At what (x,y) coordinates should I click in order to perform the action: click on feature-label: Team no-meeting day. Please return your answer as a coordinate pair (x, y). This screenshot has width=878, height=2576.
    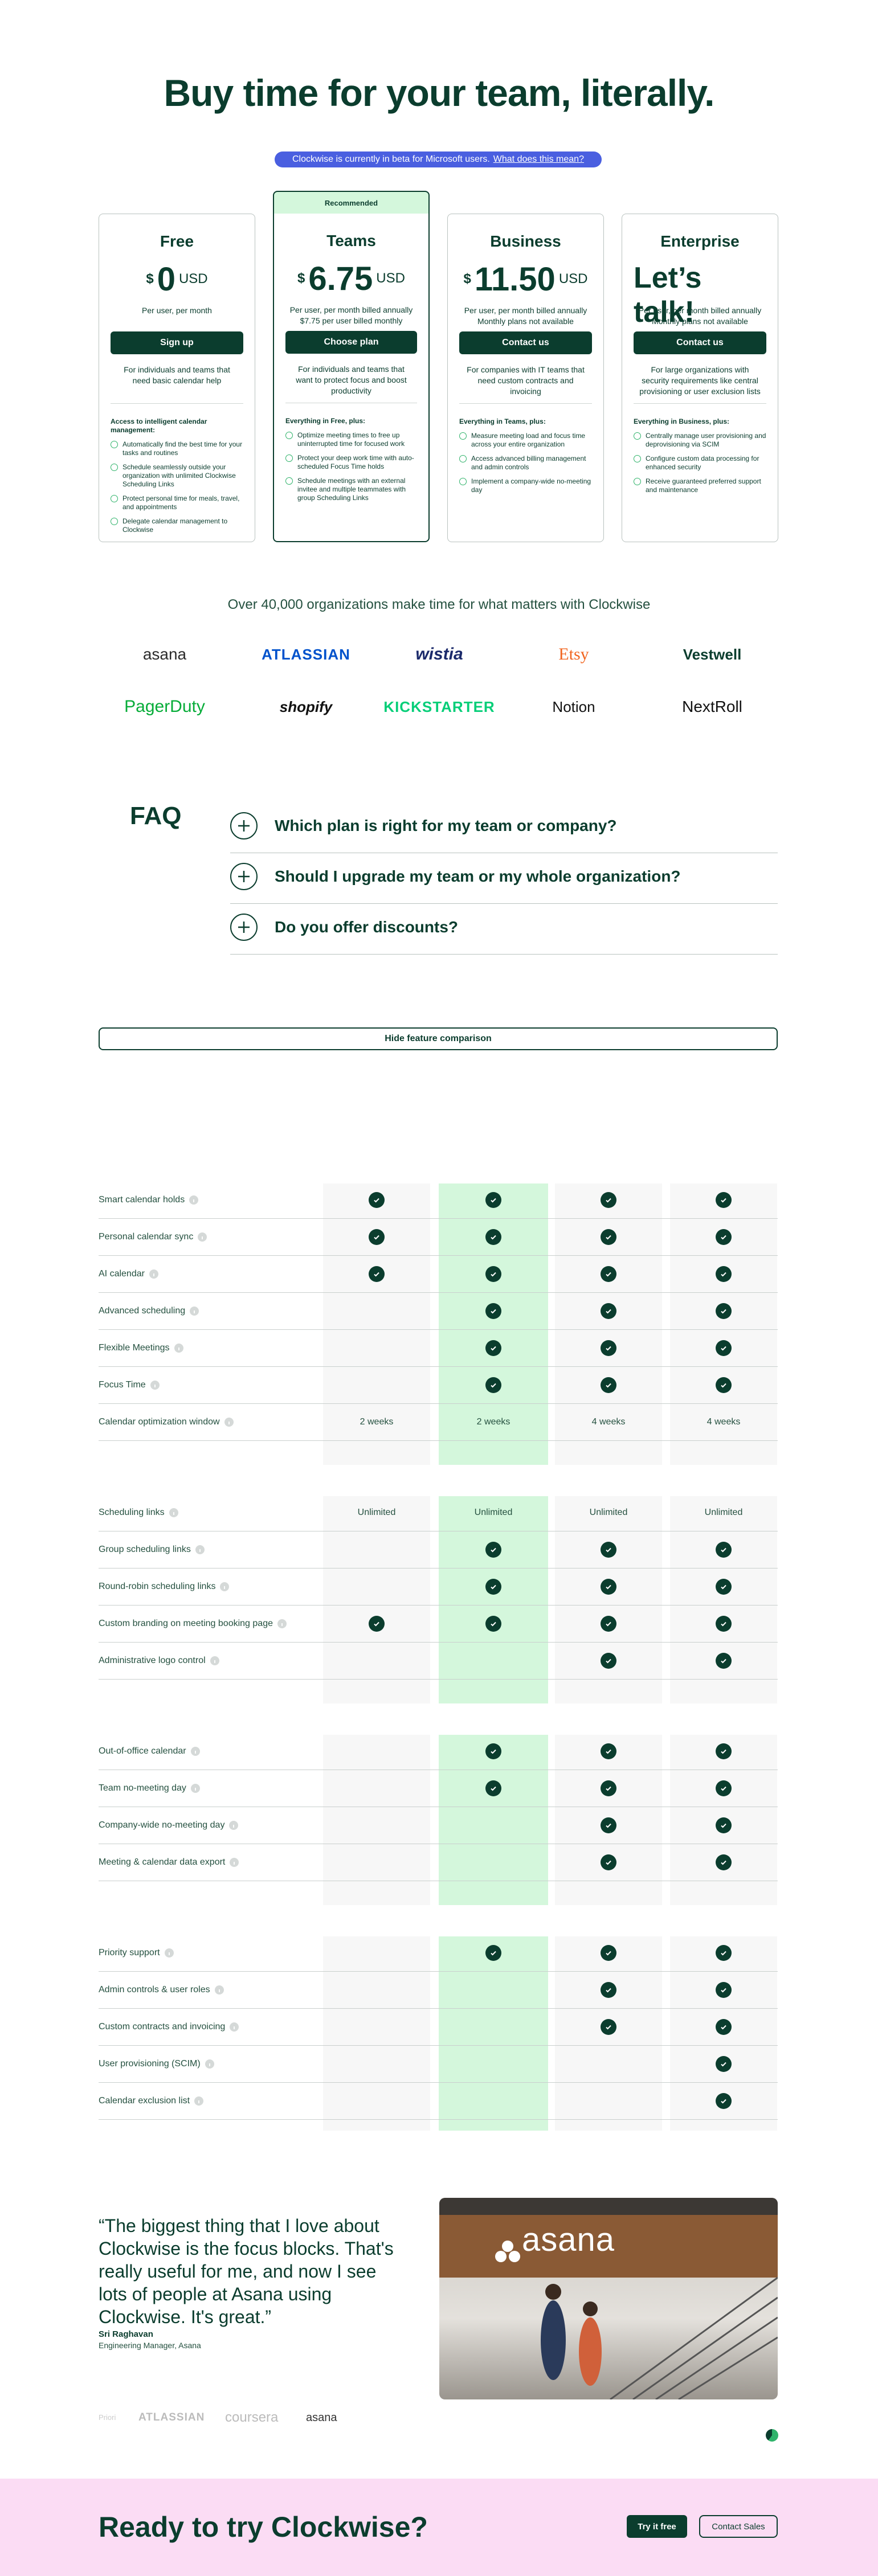
    Looking at the image, I should click on (149, 1788).